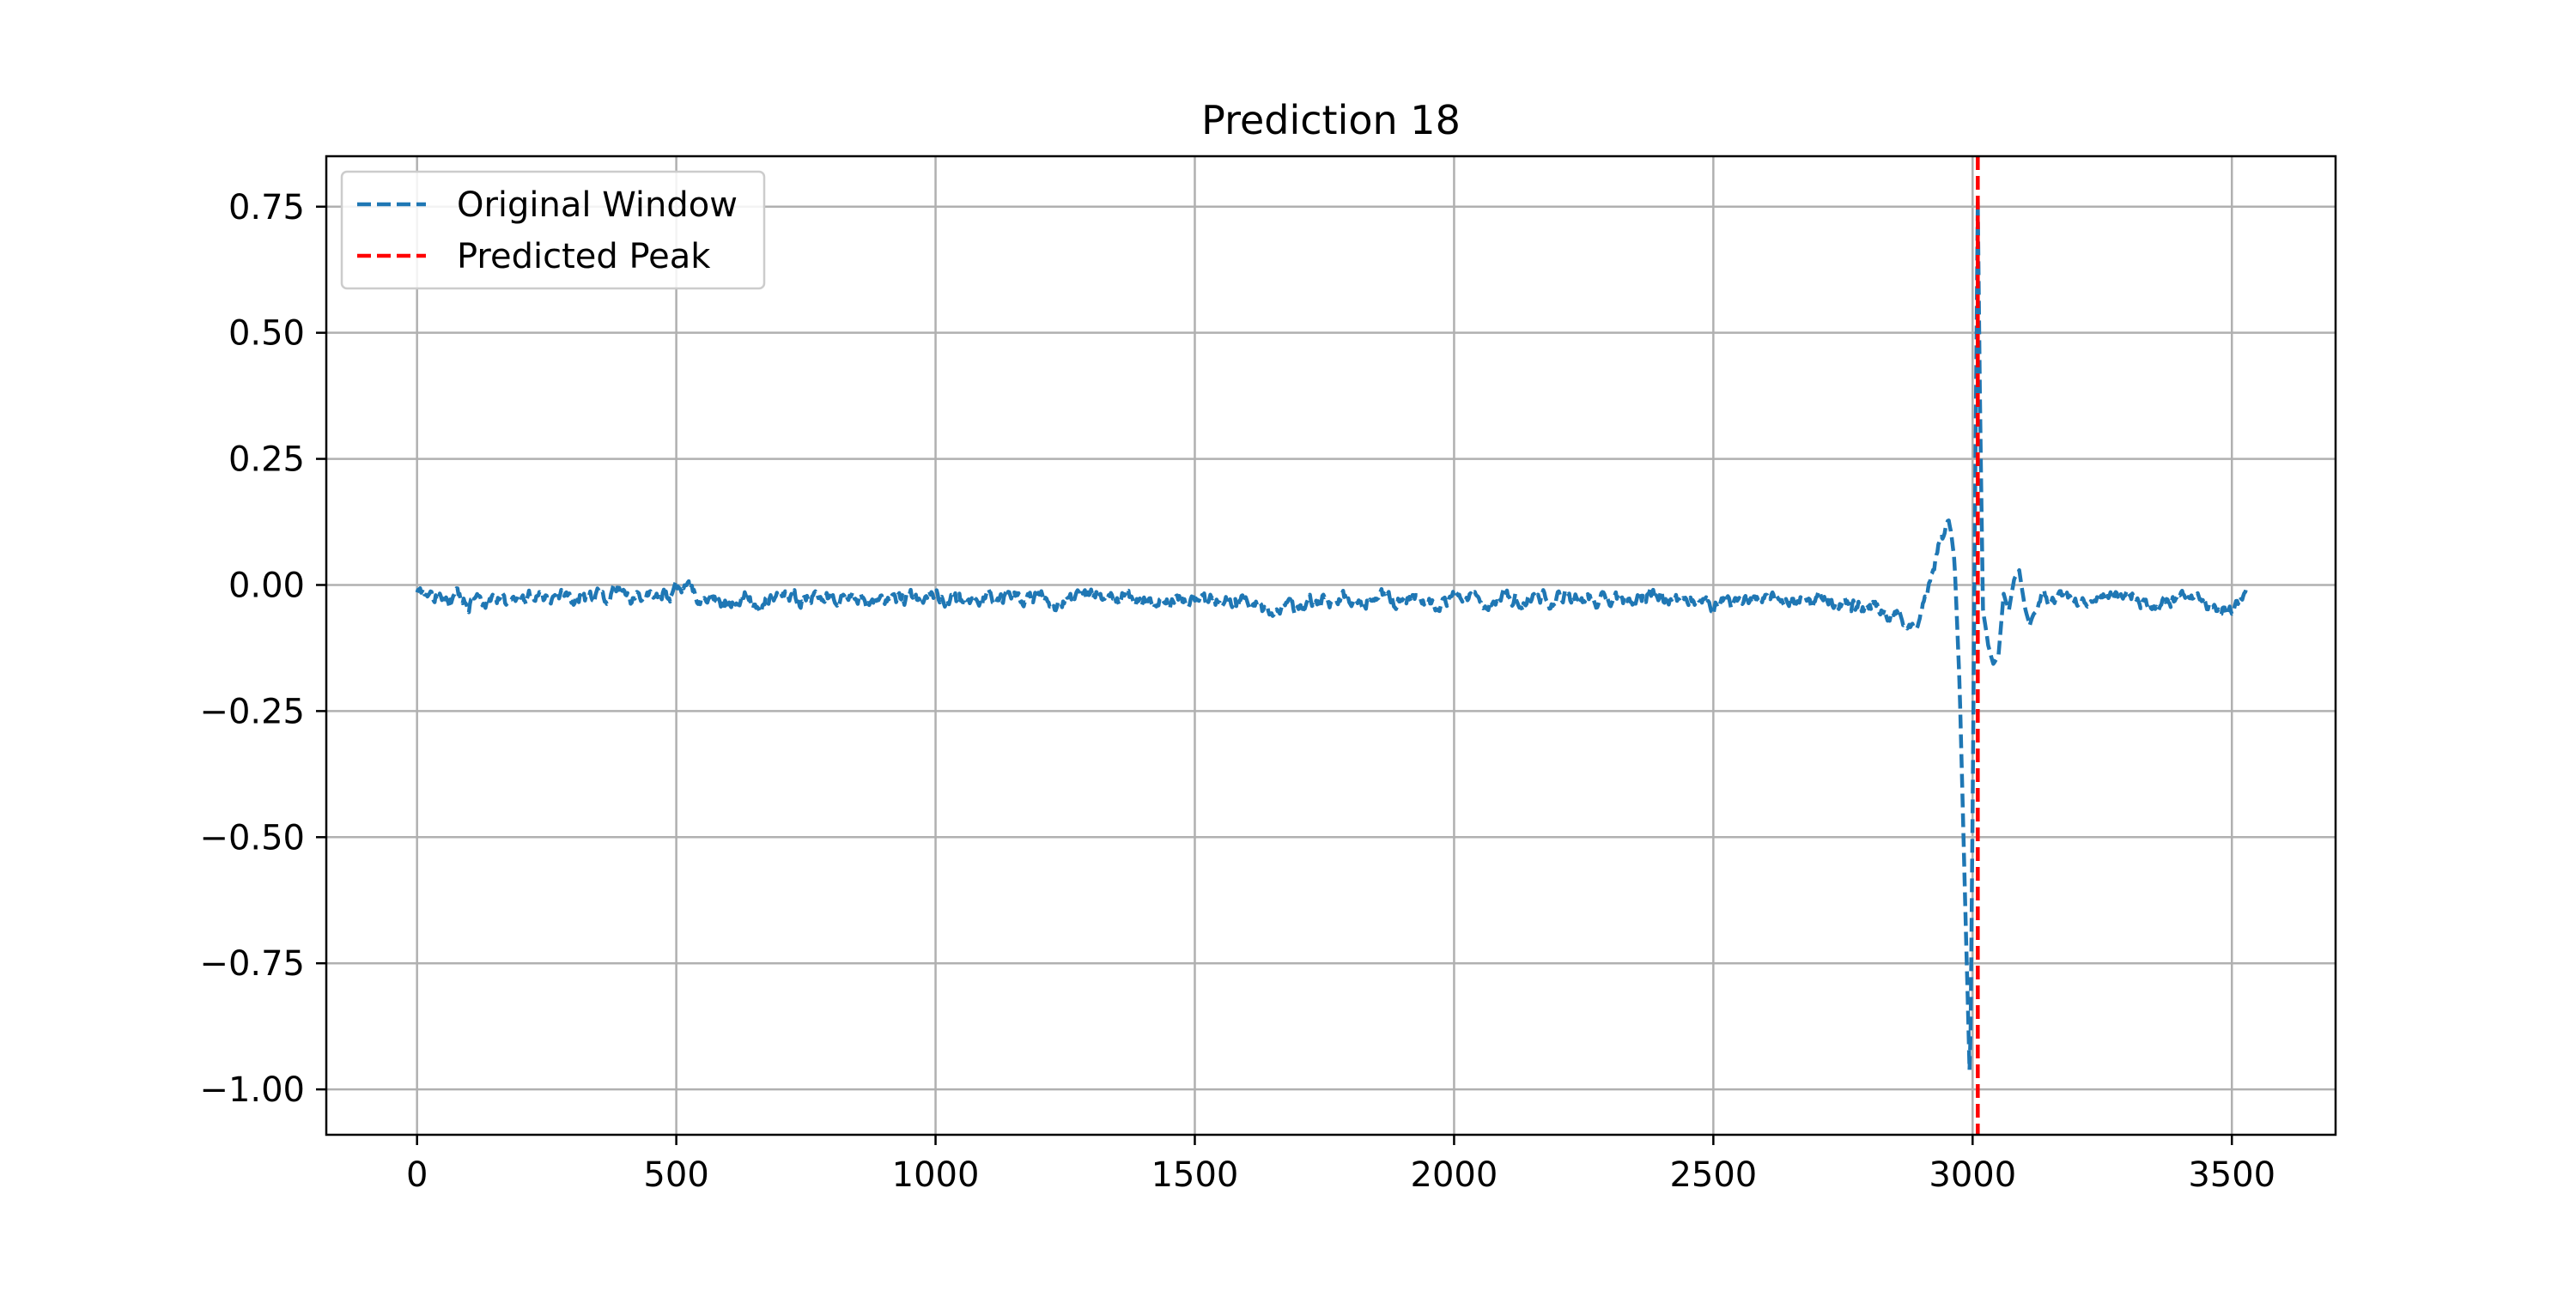 This screenshot has height=1291, width=2576. What do you see at coordinates (936, 1175) in the screenshot?
I see `x-tick-label: 1000` at bounding box center [936, 1175].